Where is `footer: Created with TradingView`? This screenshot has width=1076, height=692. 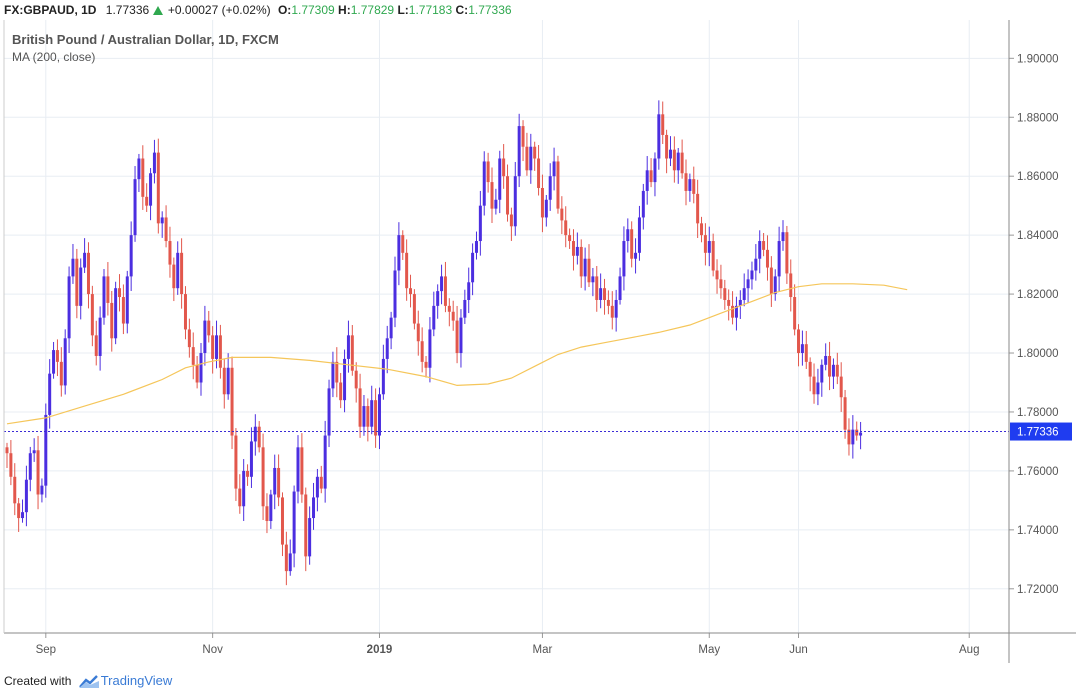
footer: Created with TradingView is located at coordinates (88, 681).